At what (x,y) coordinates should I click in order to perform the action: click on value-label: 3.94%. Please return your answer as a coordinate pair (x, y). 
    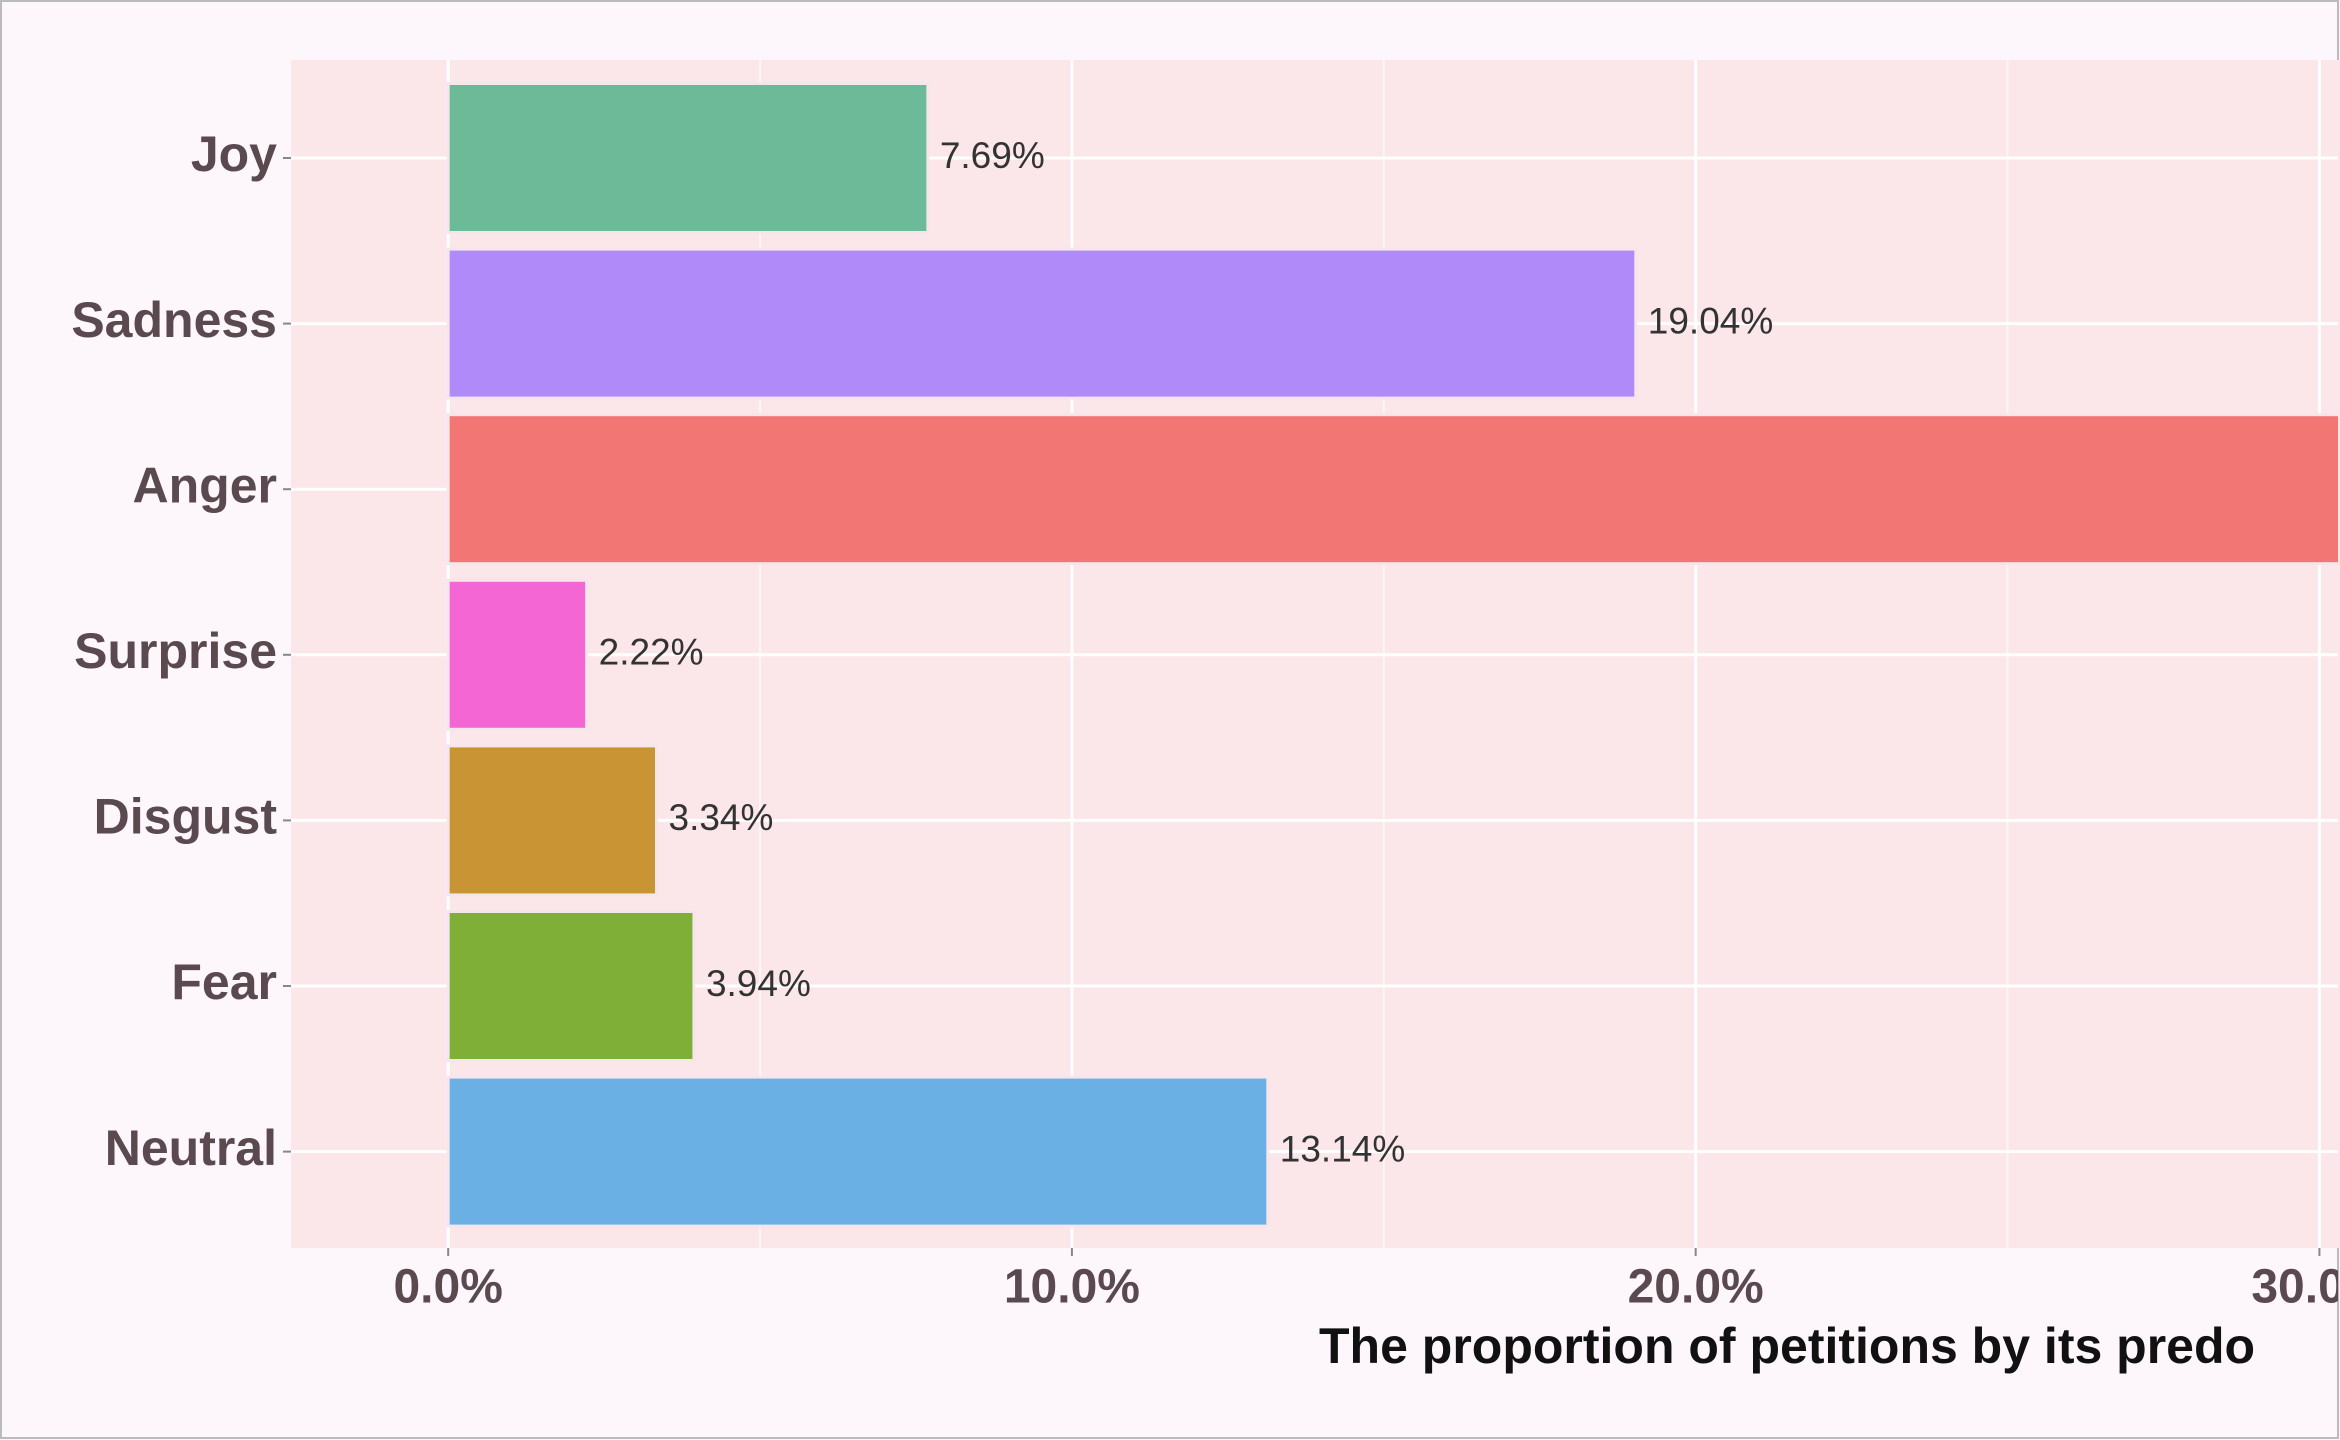
    Looking at the image, I should click on (758, 983).